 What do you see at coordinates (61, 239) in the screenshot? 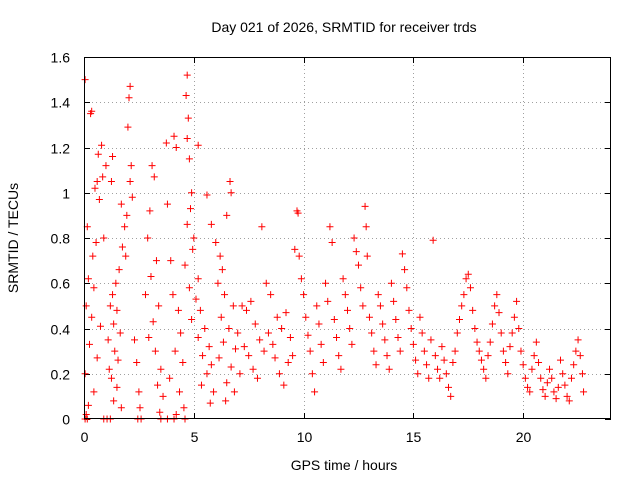
I see `y-tick-label: 0.8` at bounding box center [61, 239].